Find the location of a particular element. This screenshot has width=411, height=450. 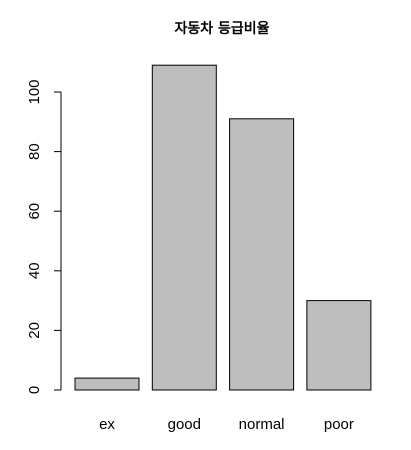

bar-poor is located at coordinates (339, 345).